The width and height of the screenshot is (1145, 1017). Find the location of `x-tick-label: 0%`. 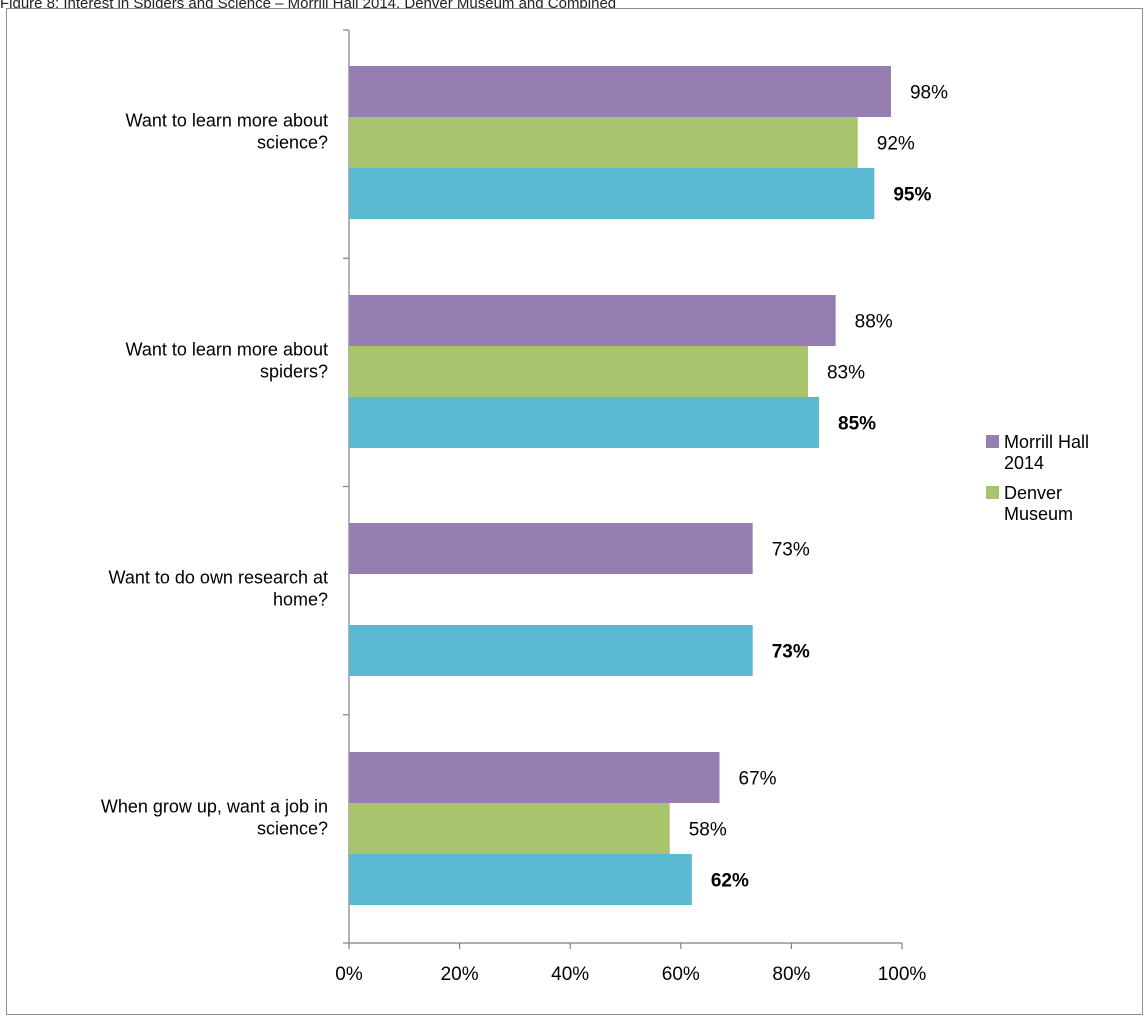

x-tick-label: 0% is located at coordinates (349, 974).